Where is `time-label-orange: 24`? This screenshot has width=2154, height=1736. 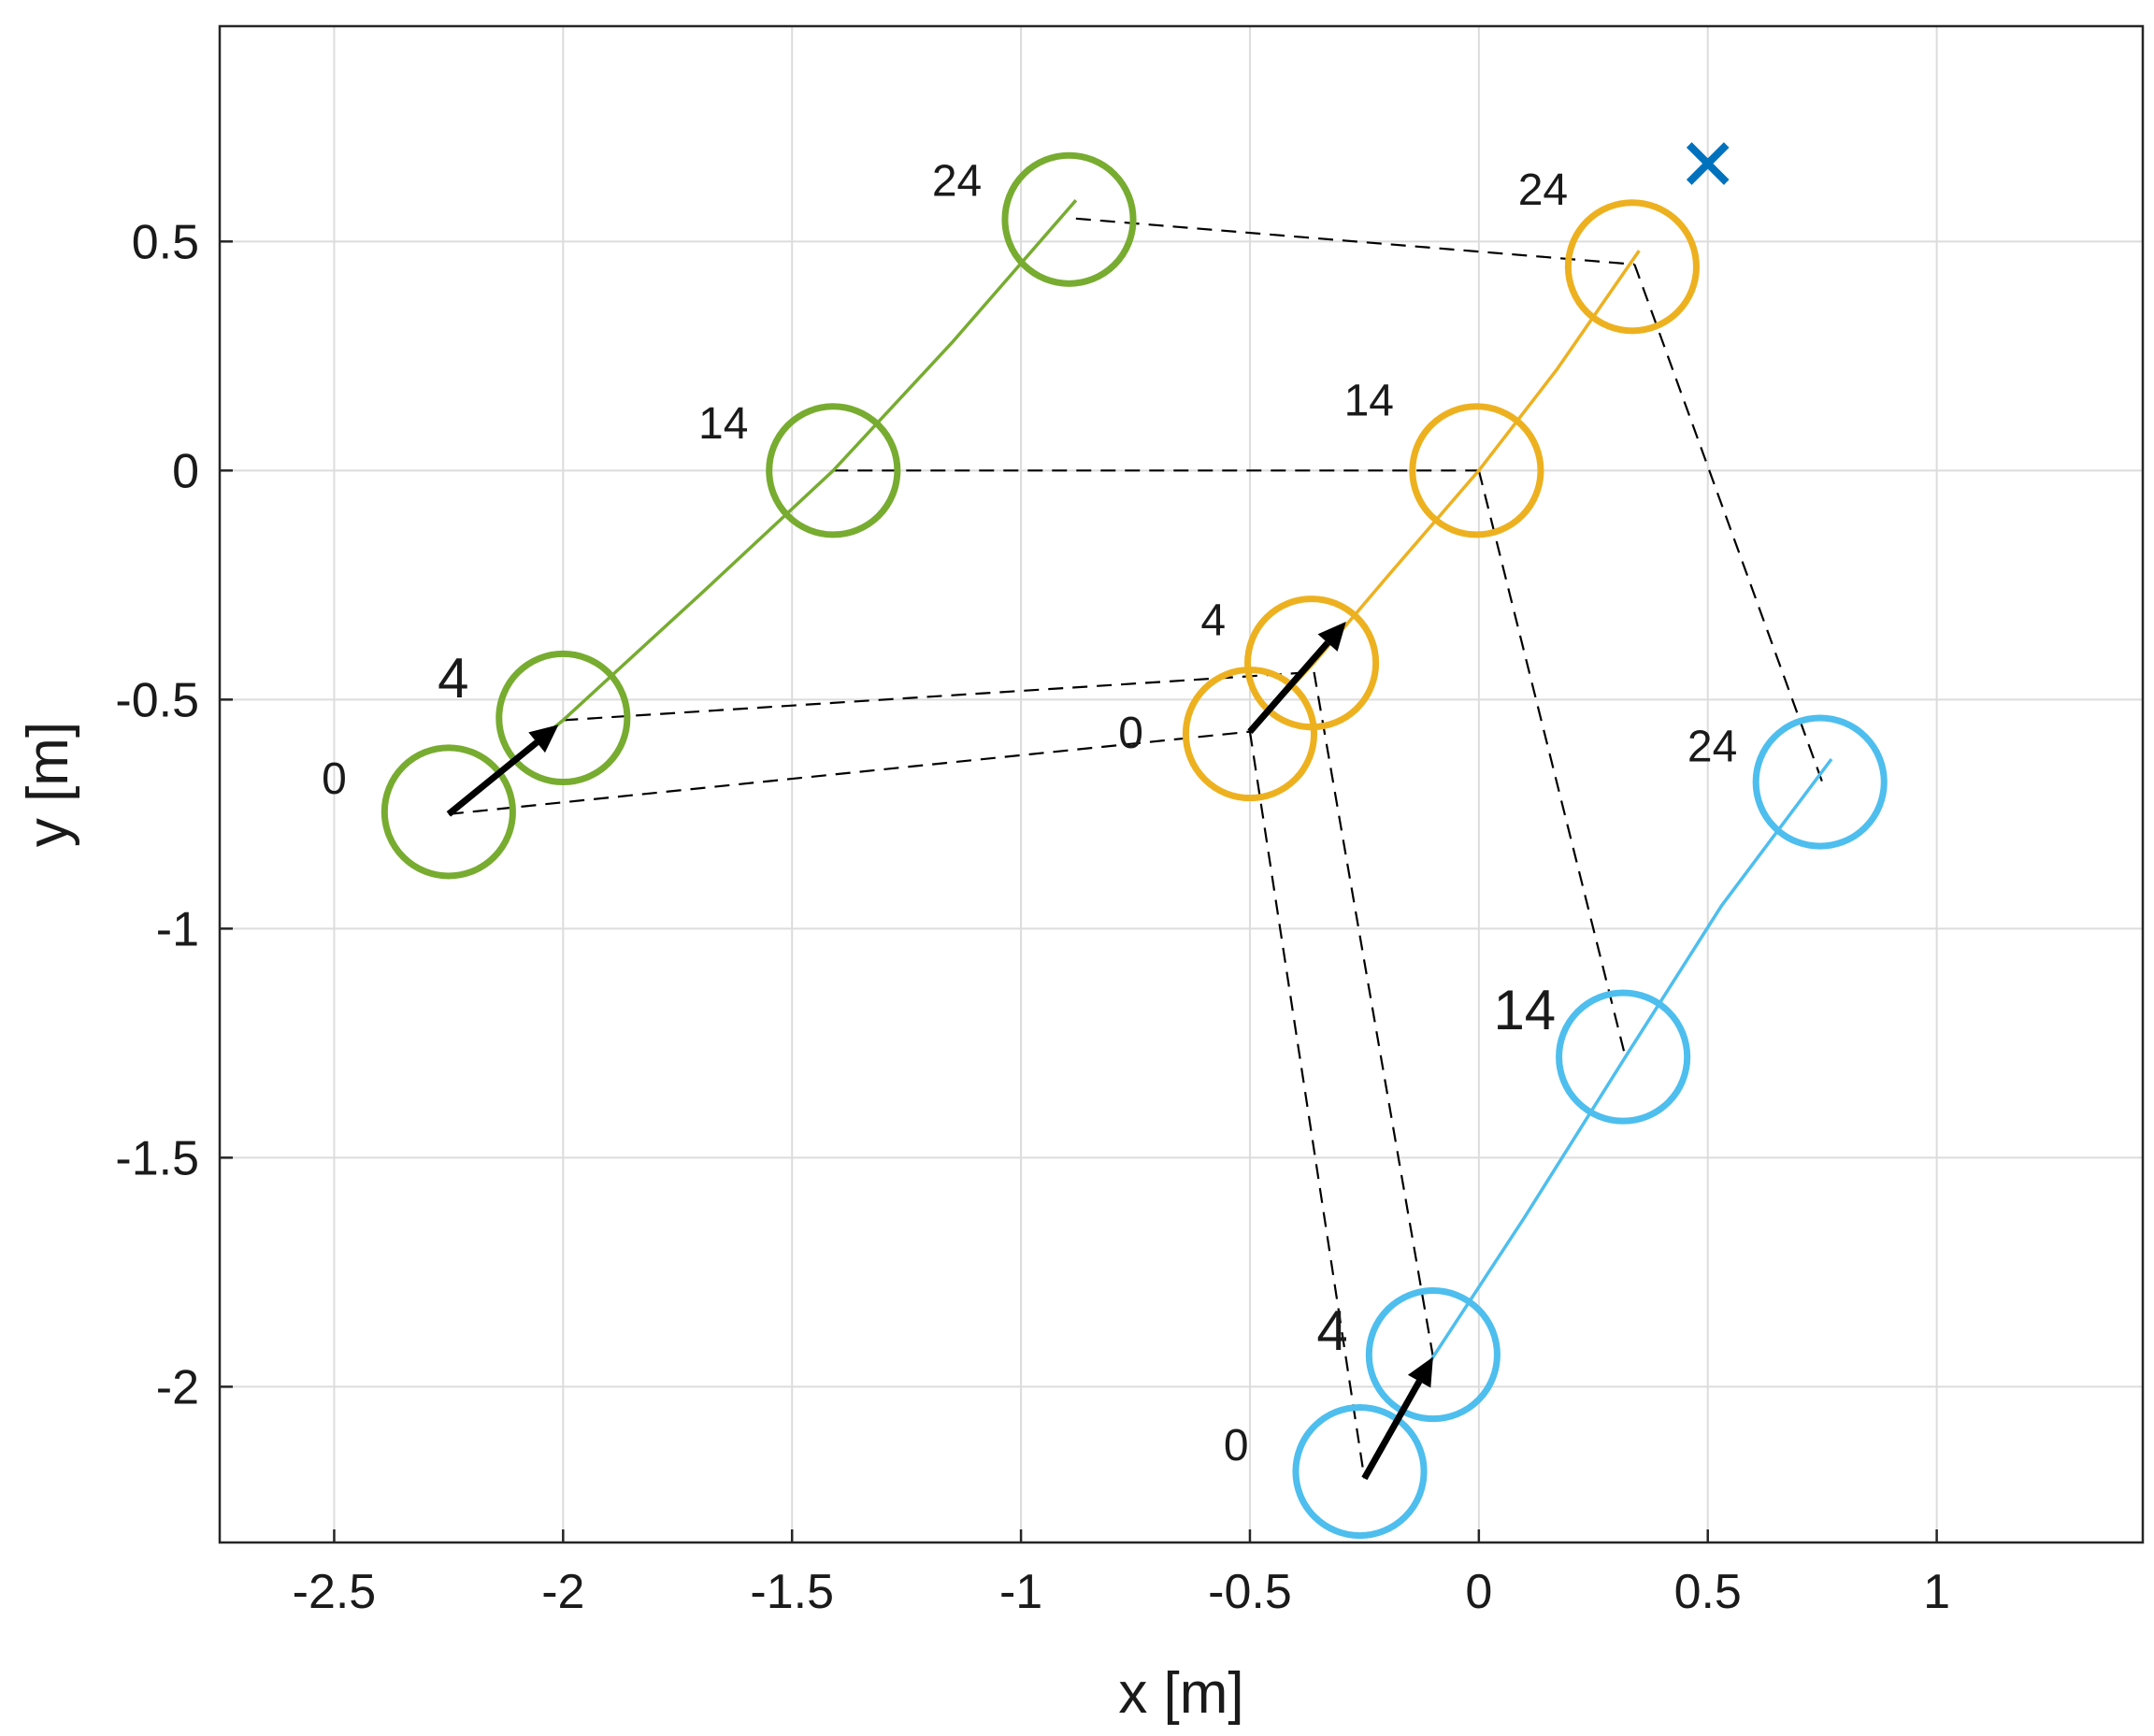
time-label-orange: 24 is located at coordinates (1543, 190).